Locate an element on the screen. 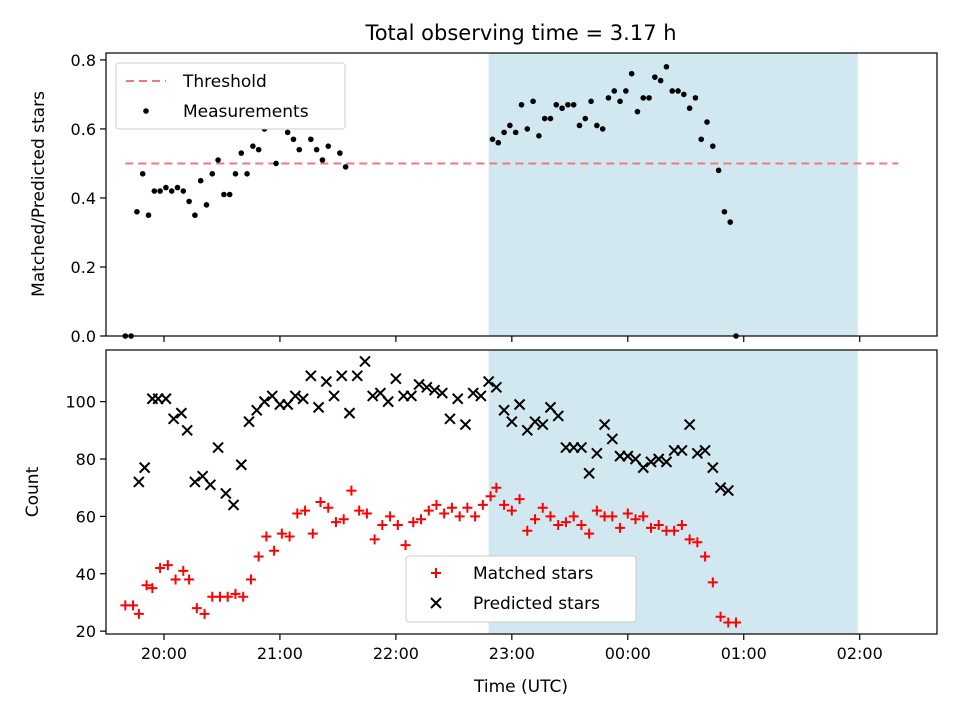 The image size is (960, 724). legend-predicted-swatch is located at coordinates (436, 603).